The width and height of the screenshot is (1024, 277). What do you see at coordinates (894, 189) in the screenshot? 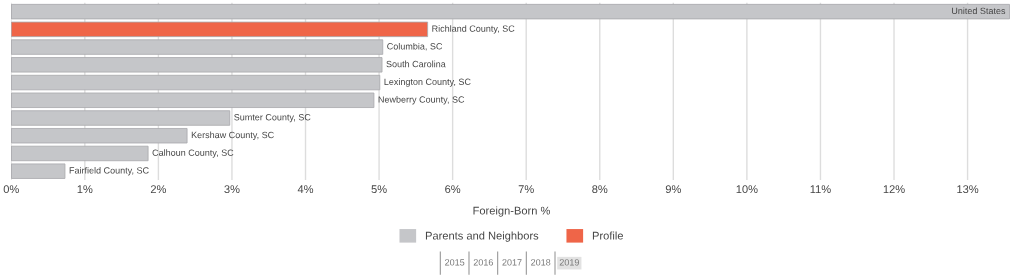
I see `x-tick-label: 12%` at bounding box center [894, 189].